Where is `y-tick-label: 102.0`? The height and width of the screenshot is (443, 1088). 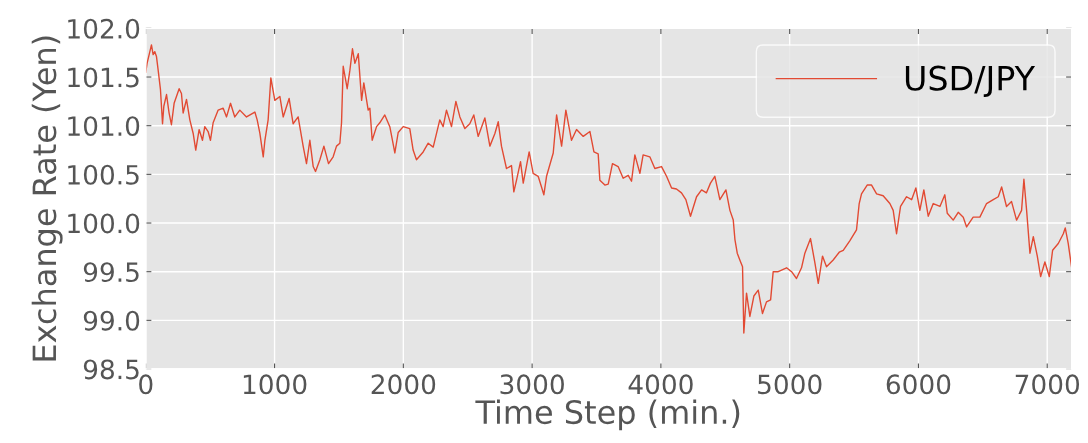 y-tick-label: 102.0 is located at coordinates (104, 28).